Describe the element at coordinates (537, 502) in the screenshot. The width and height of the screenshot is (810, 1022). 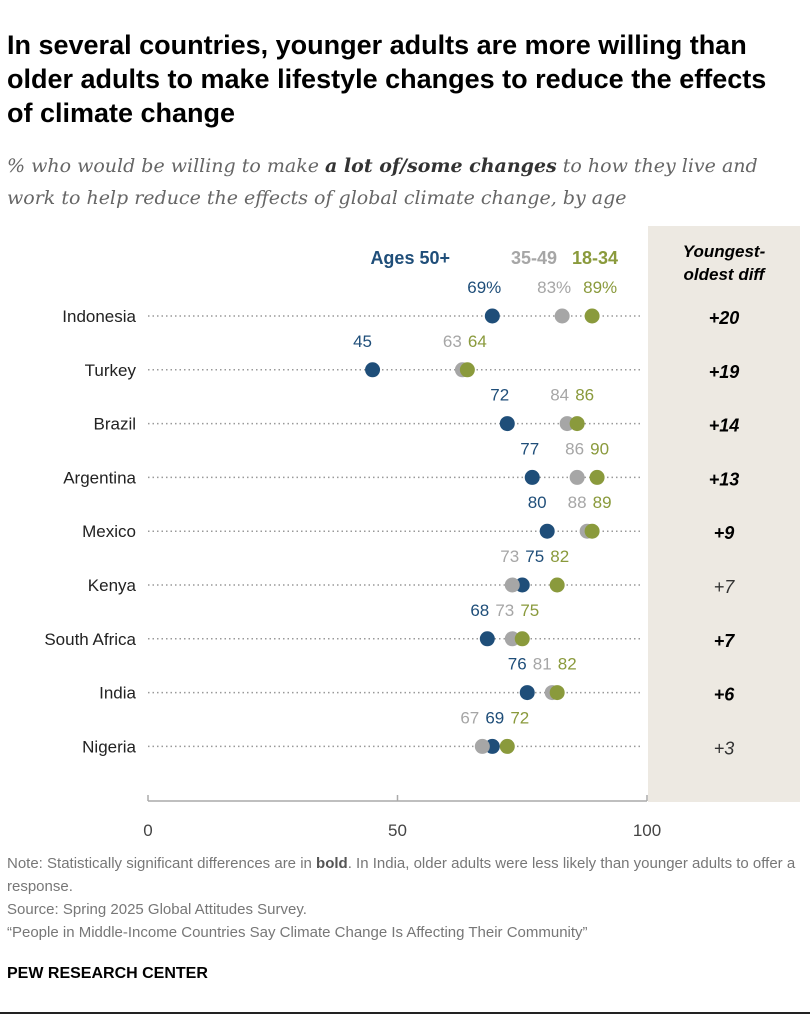
I see `data-label: 80` at that location.